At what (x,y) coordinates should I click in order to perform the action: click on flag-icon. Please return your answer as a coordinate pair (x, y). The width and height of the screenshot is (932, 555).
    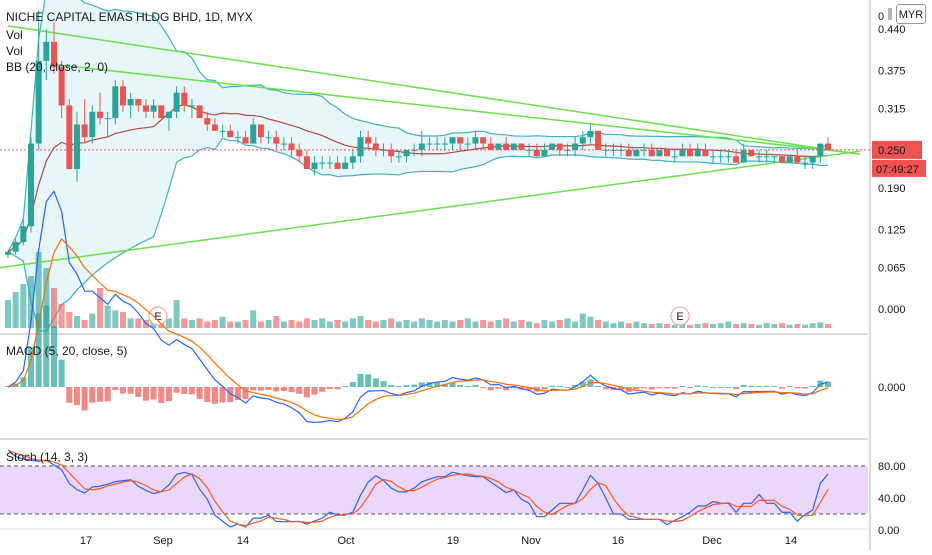
    Looking at the image, I should click on (890, 14).